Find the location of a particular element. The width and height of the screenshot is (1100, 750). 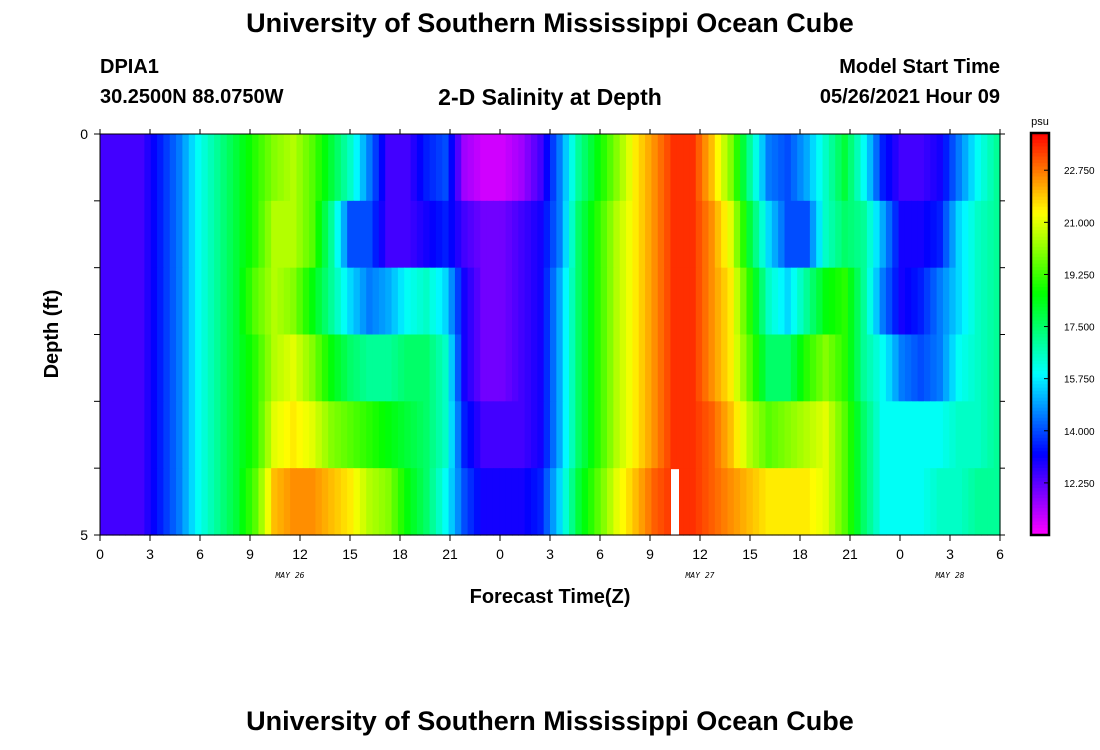

colorbar-tick-label: 21.000 is located at coordinates (1079, 223).